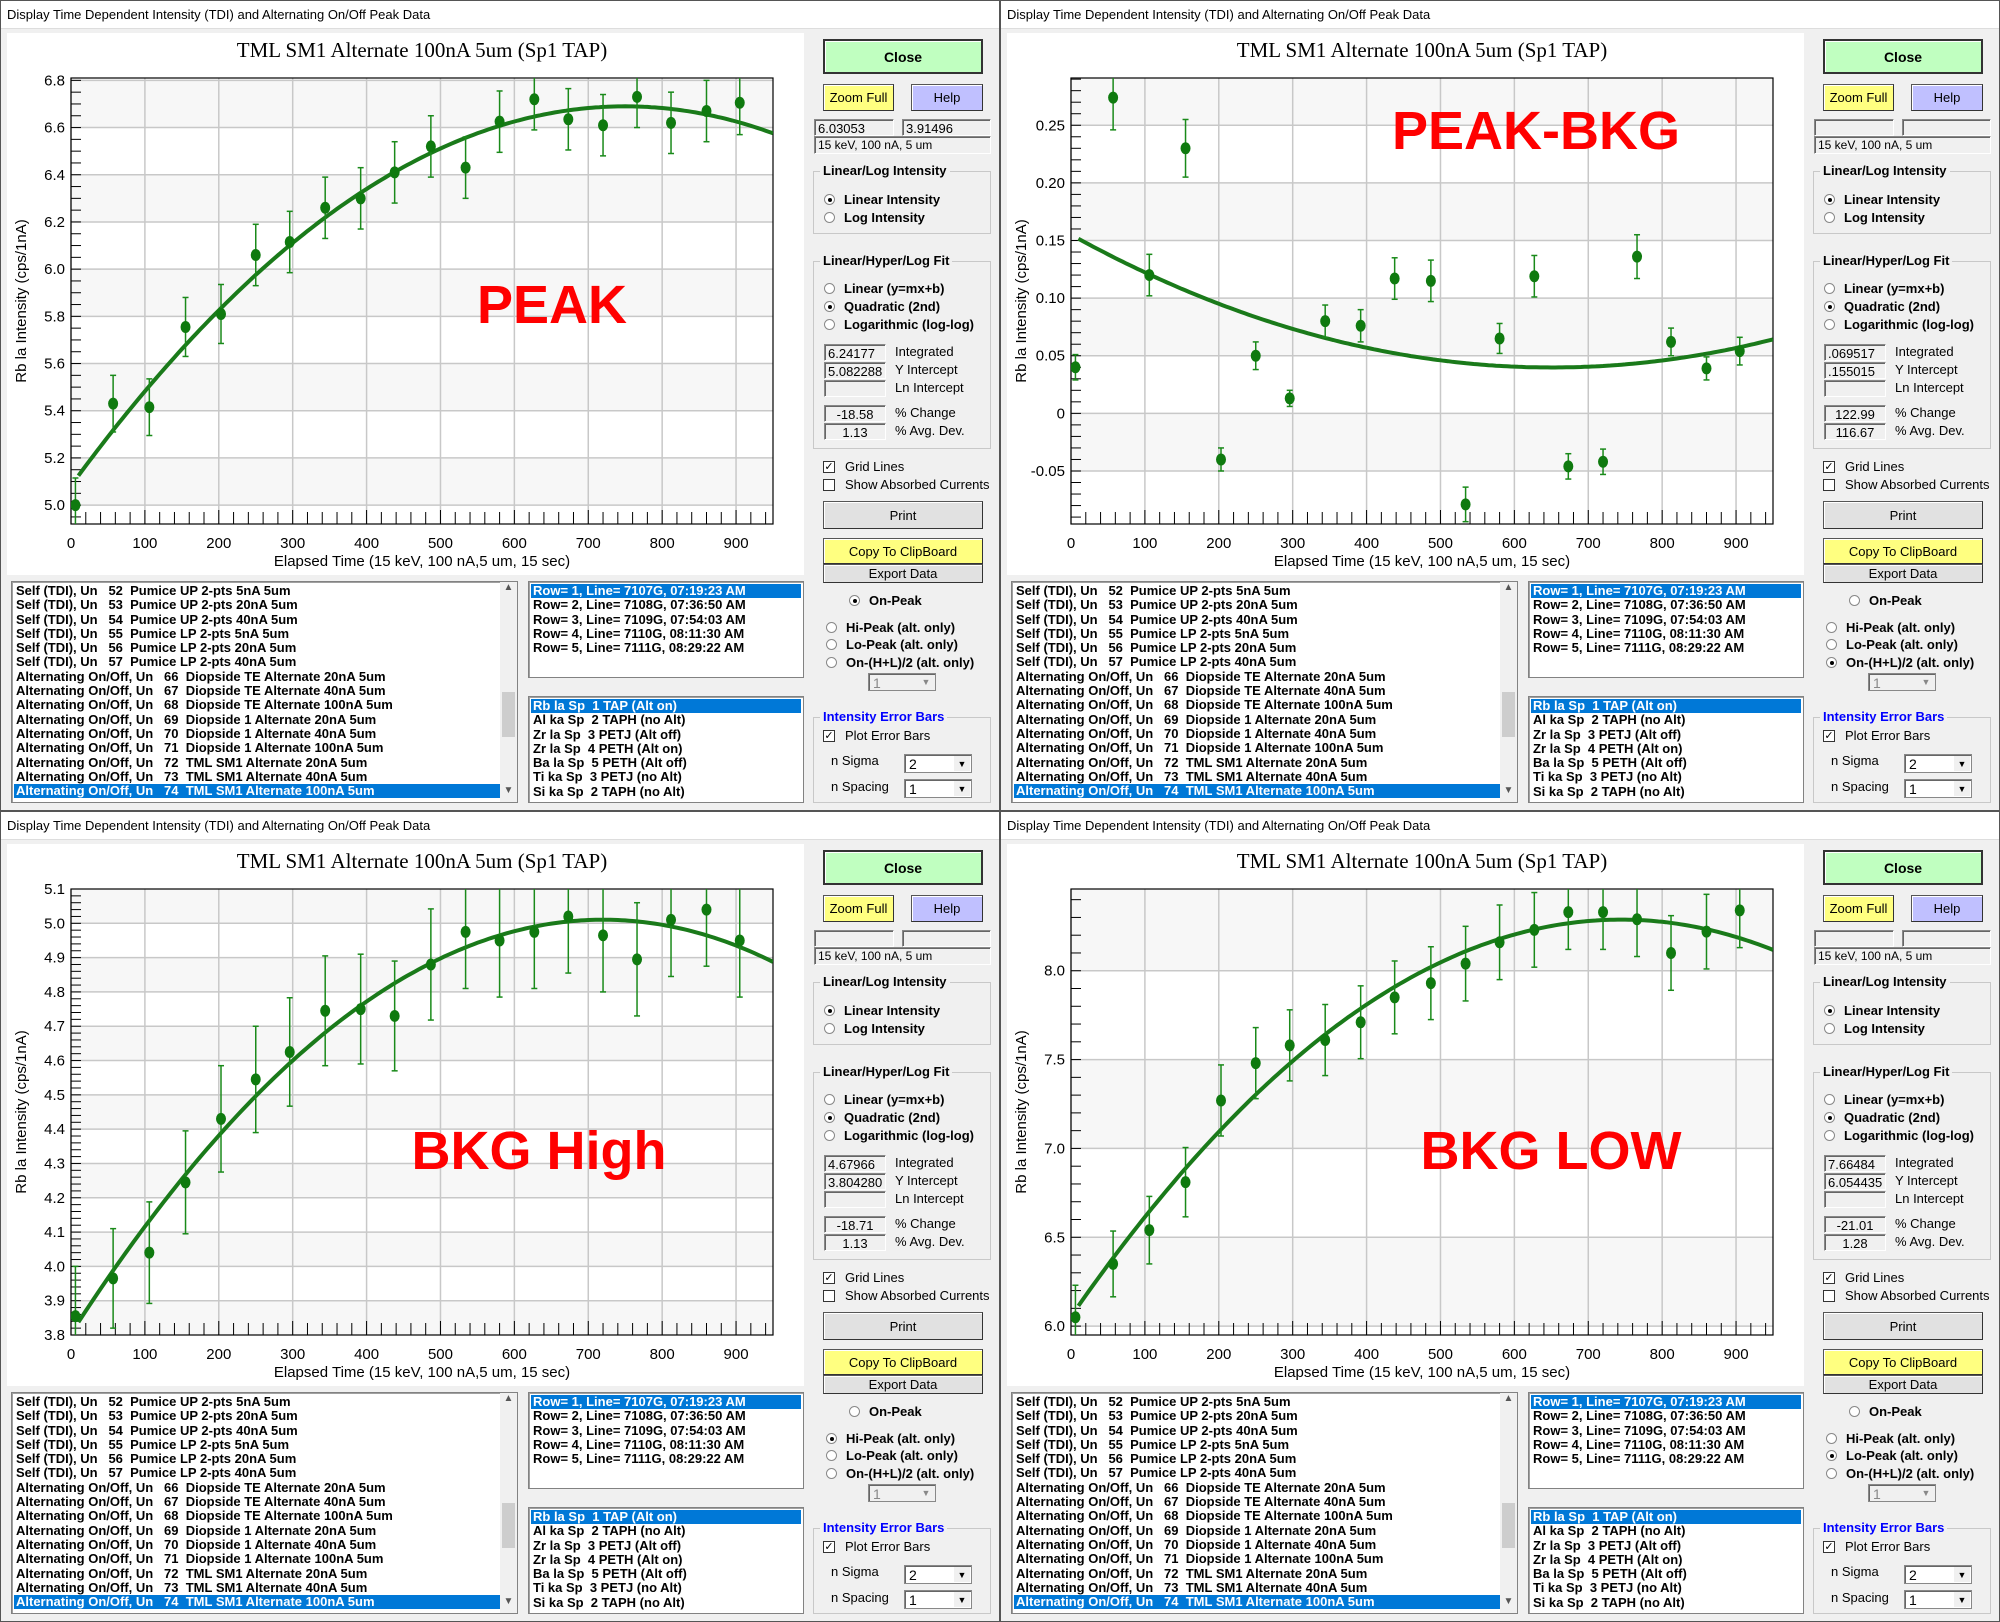  I want to click on lo-peak-radio: Lo-Peak (alt. only), so click(892, 644).